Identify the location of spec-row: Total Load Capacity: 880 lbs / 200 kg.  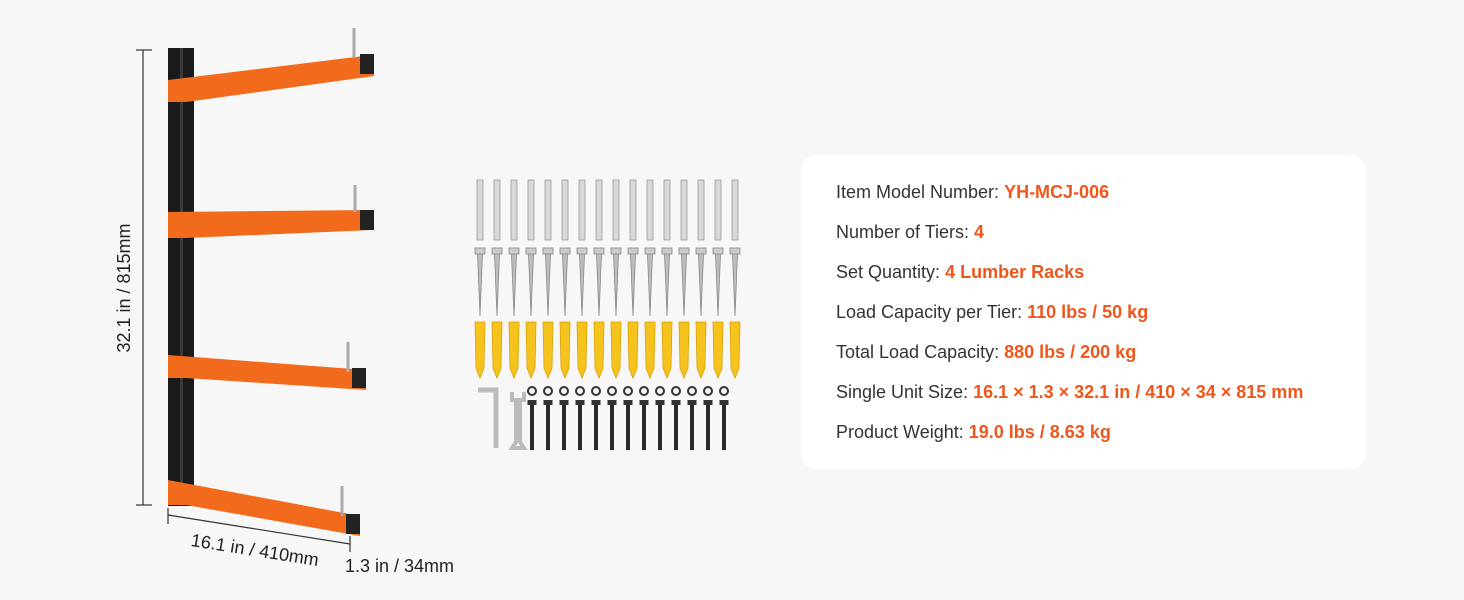
(1101, 359).